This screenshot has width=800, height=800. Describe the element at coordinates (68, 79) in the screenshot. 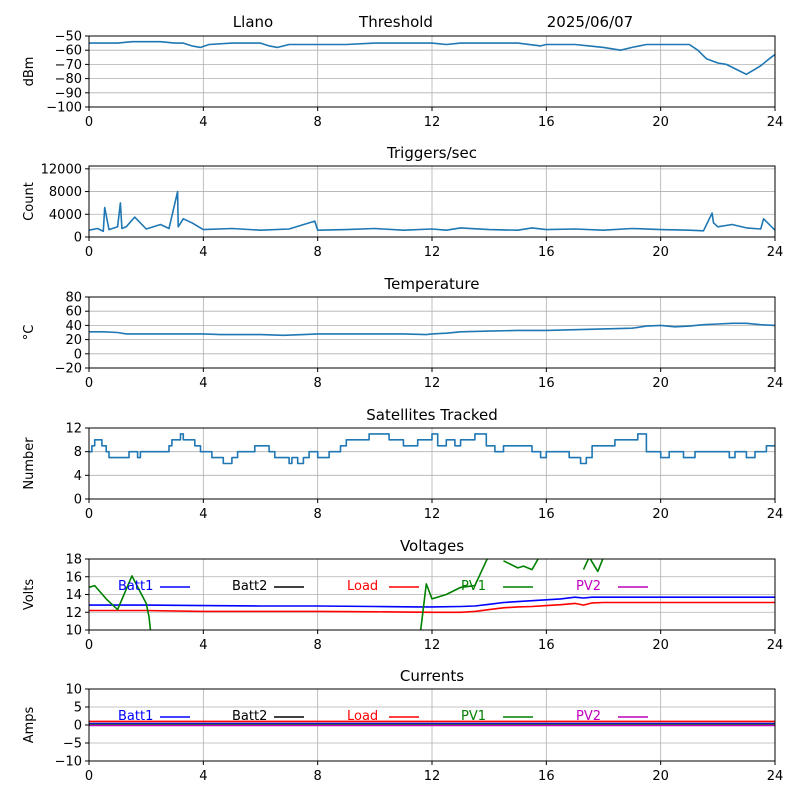

I see `y-tick-label: −80` at that location.